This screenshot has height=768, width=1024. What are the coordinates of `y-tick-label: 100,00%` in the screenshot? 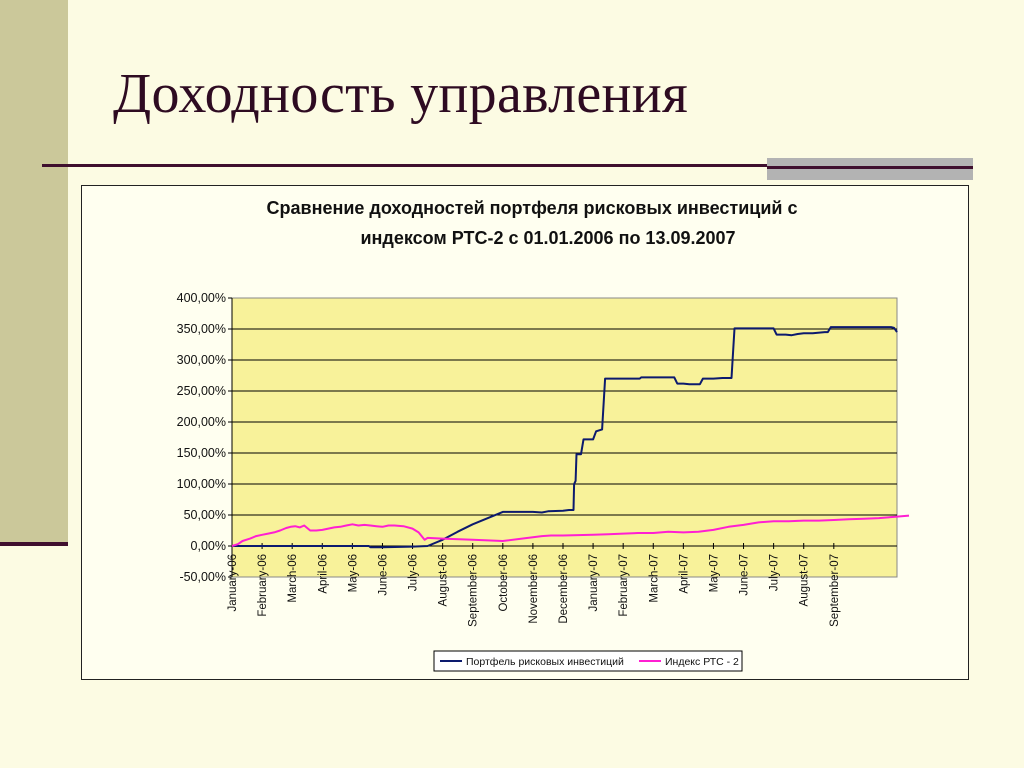 It's located at (201, 484).